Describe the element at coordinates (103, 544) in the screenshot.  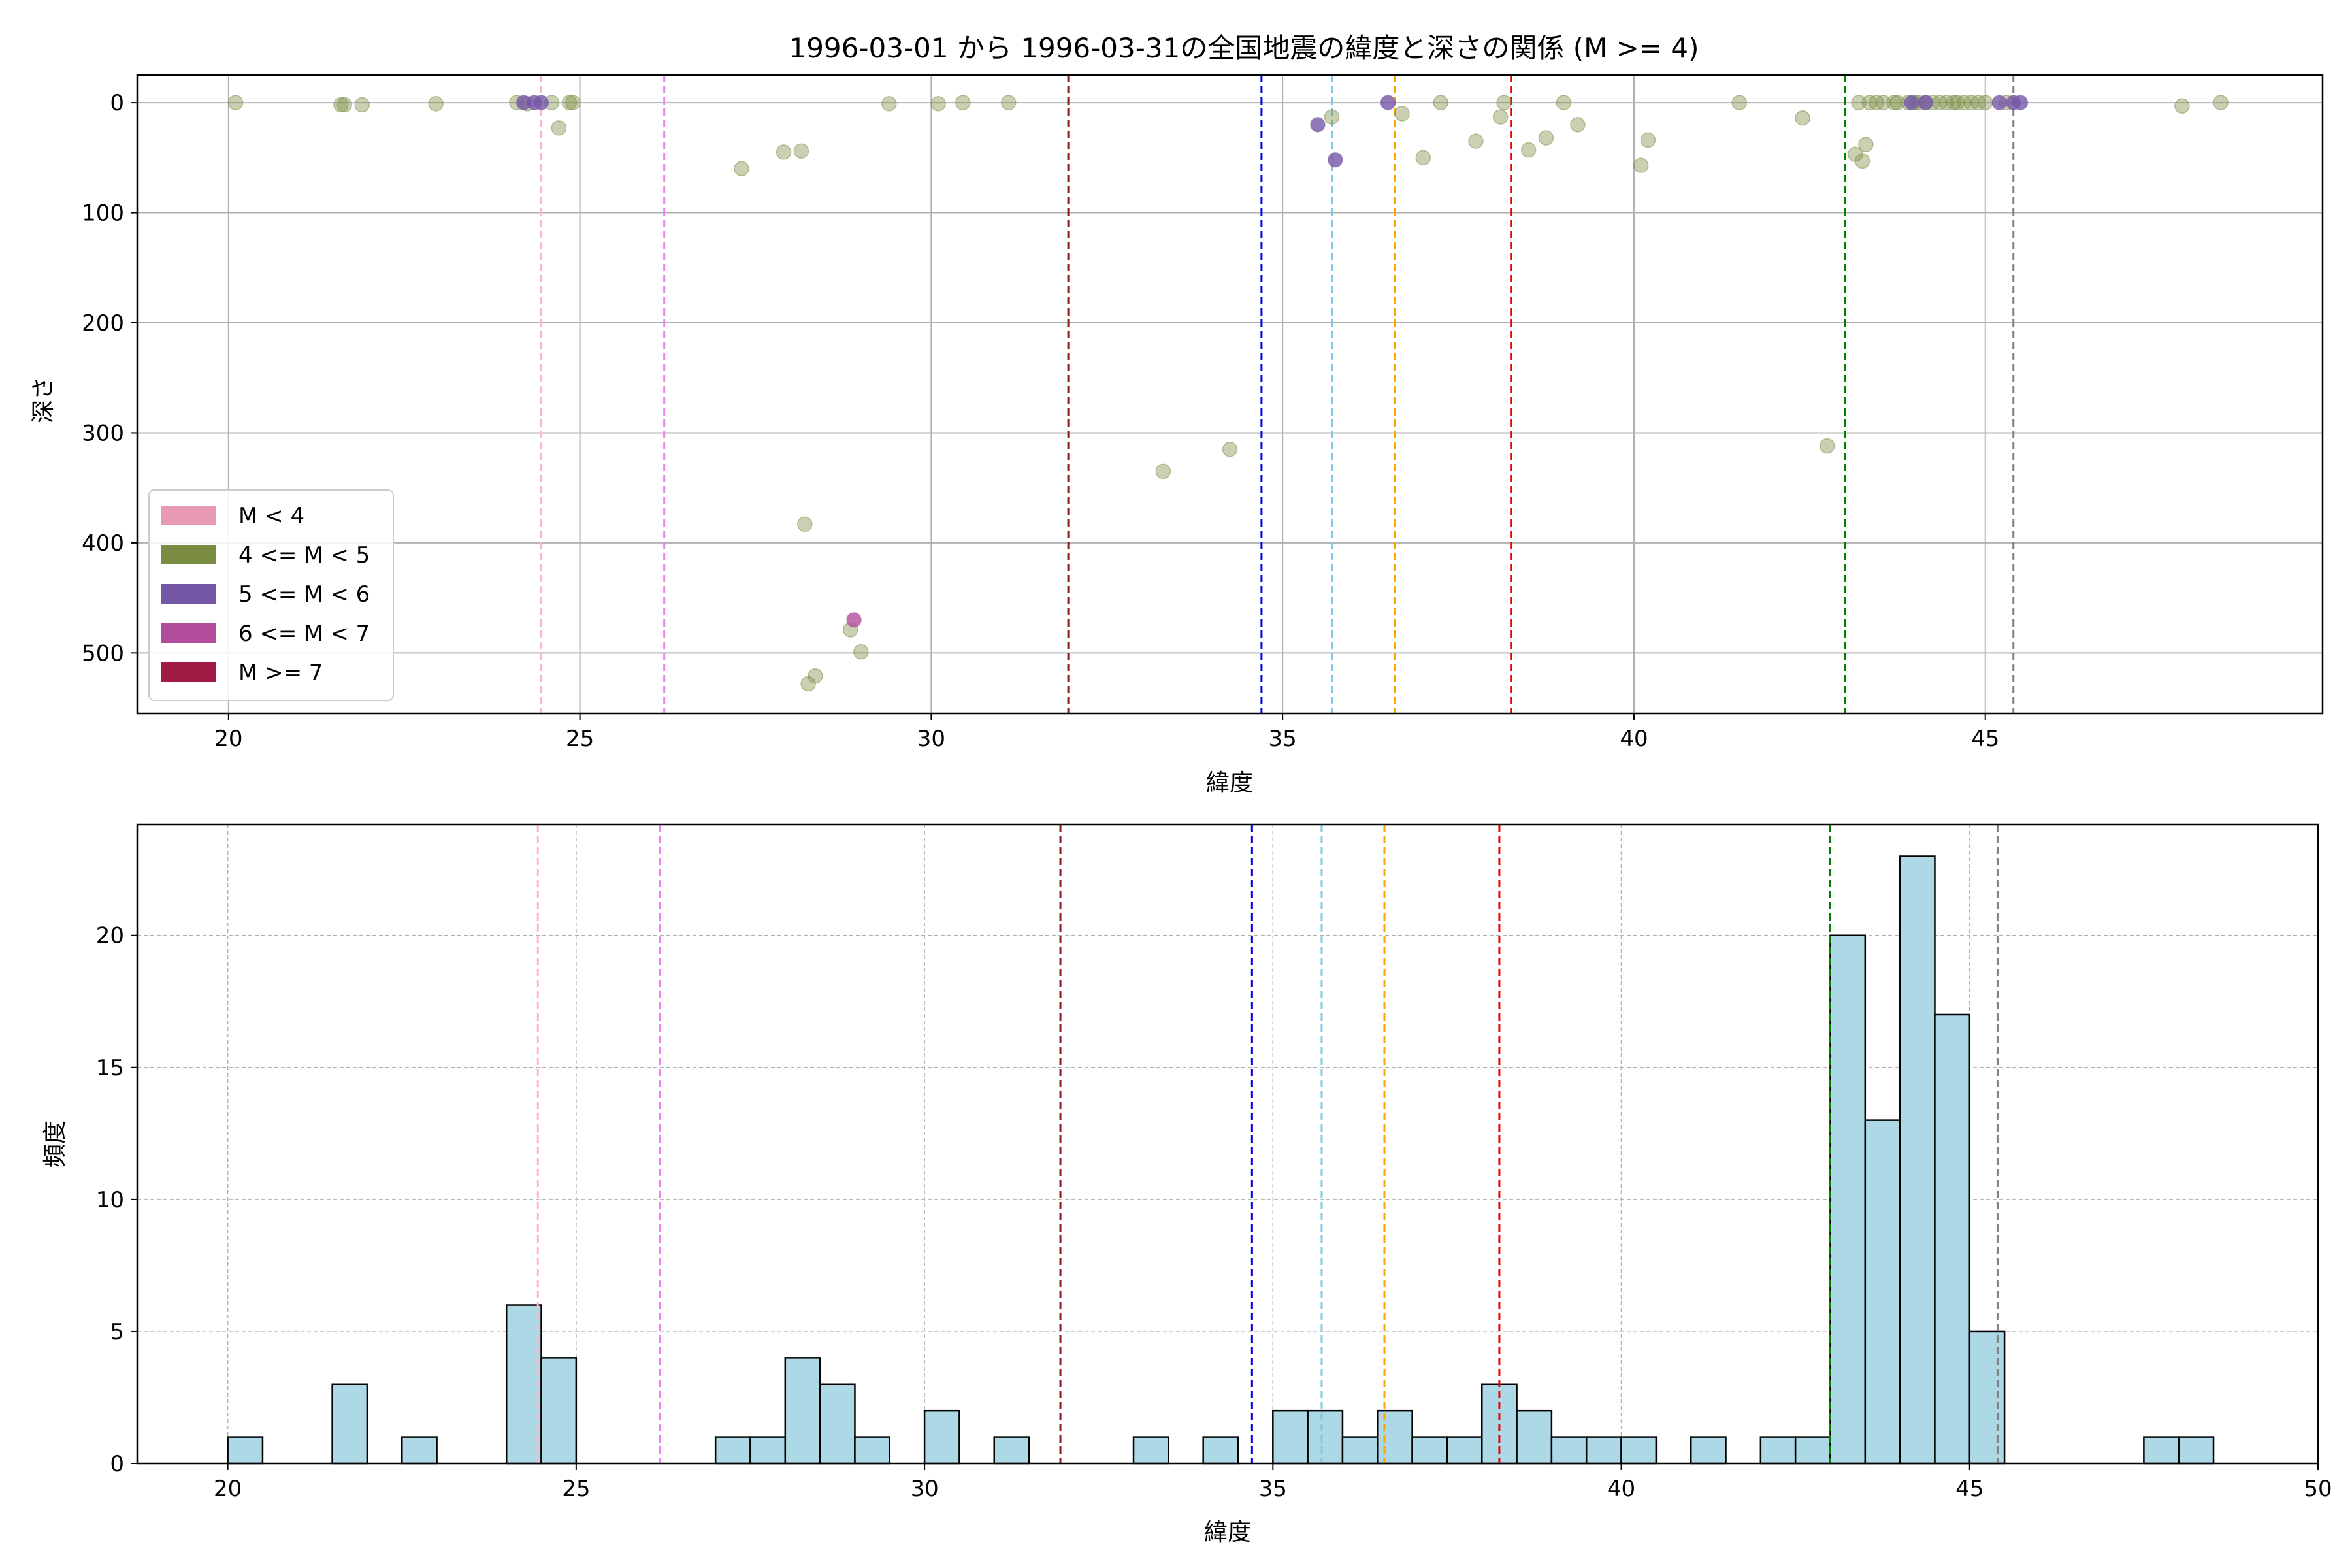
I see `scatter-y-tick-label: 400` at that location.